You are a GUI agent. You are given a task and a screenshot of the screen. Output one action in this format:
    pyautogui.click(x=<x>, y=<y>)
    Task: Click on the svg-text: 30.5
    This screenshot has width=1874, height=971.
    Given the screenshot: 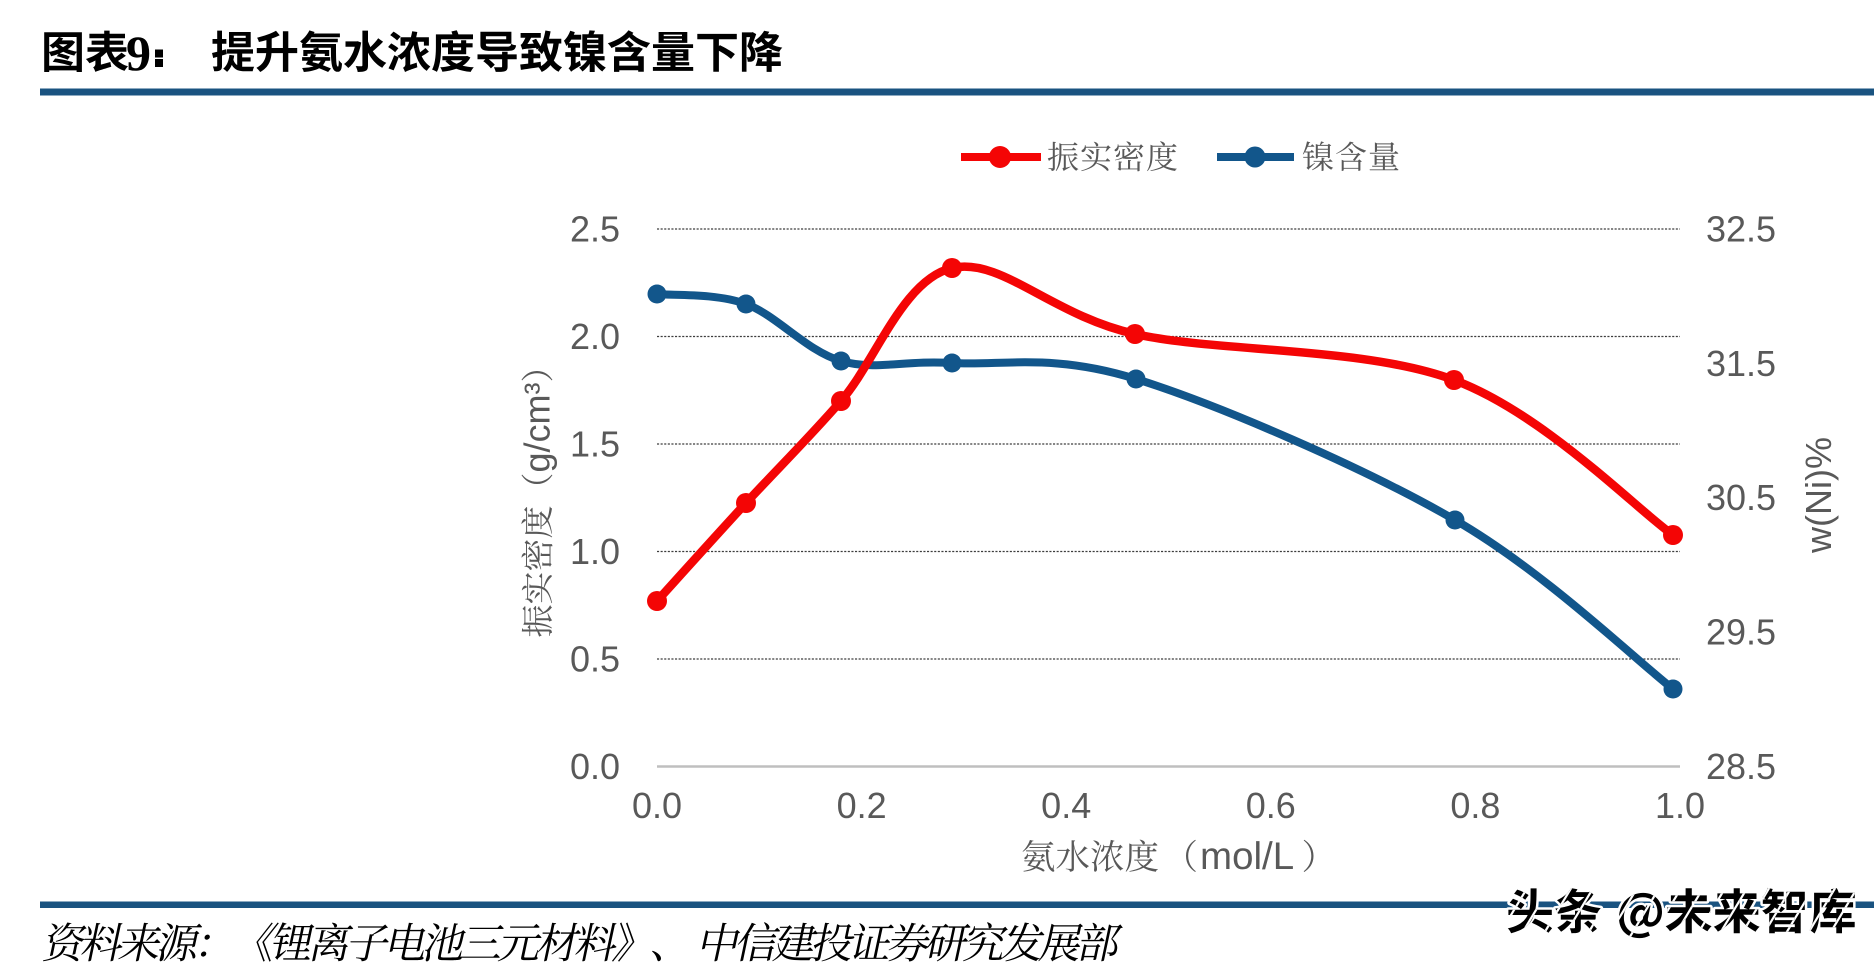 What is the action you would take?
    pyautogui.click(x=1741, y=497)
    